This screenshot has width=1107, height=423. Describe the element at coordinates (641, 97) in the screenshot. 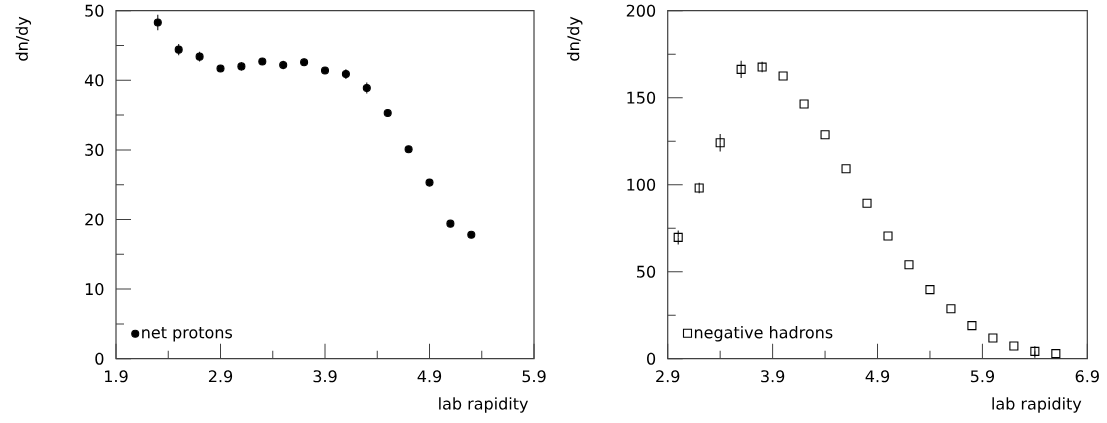

I see `y-tick-label: 150` at that location.